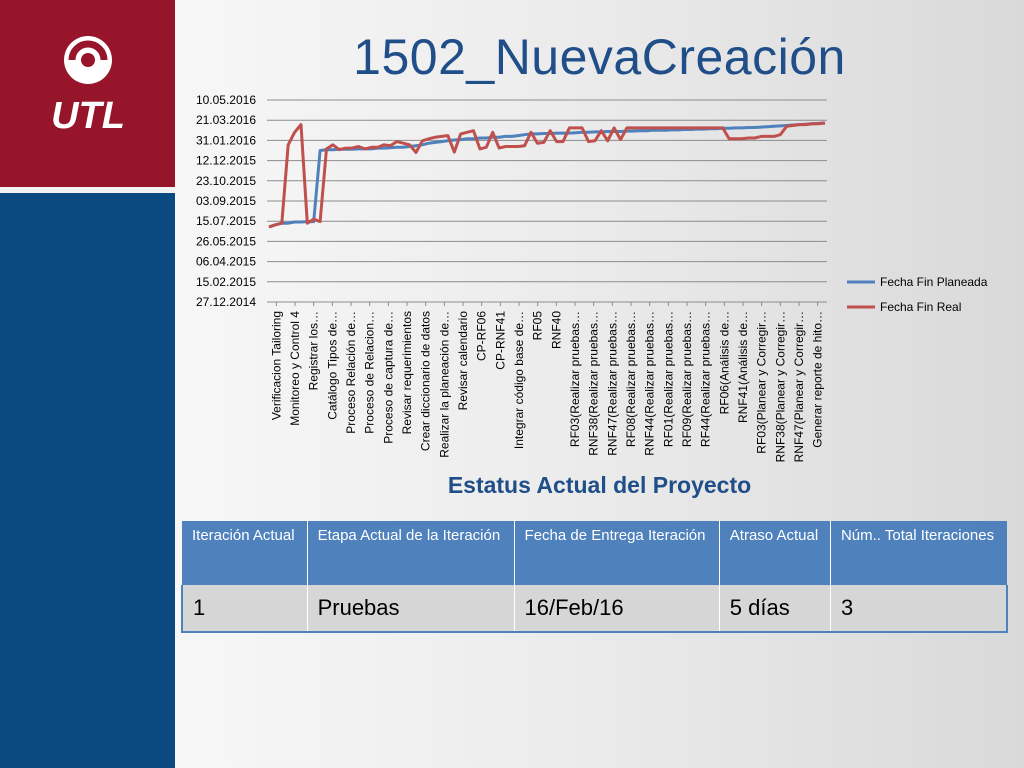 The height and width of the screenshot is (768, 1024). I want to click on x-tick-label: RF05, so click(538, 326).